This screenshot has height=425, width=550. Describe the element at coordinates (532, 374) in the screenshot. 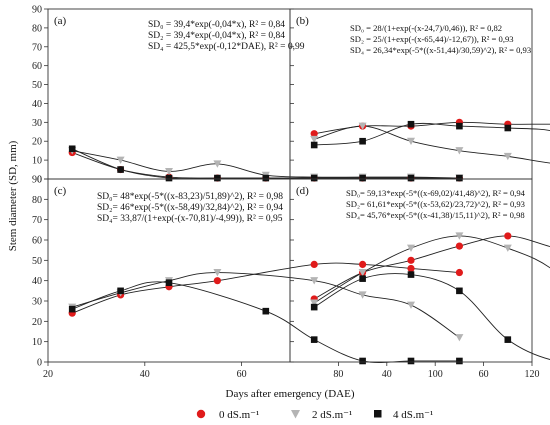

I see `x-tick-label: 120` at that location.